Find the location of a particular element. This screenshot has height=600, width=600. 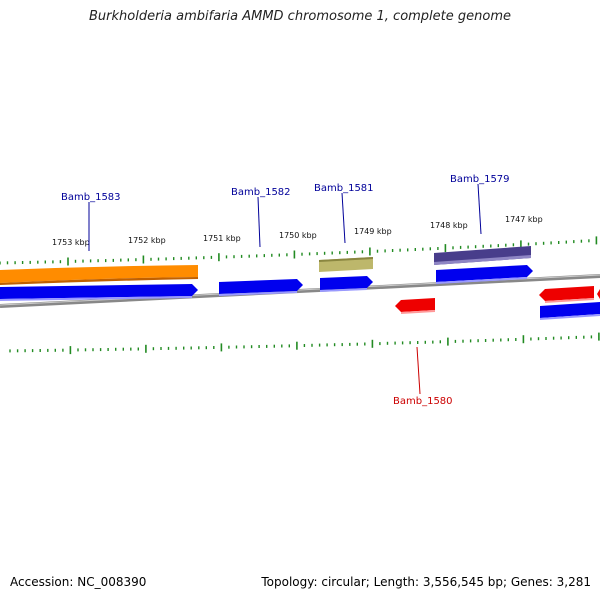

inner-tick-marks is located at coordinates (304, 343).